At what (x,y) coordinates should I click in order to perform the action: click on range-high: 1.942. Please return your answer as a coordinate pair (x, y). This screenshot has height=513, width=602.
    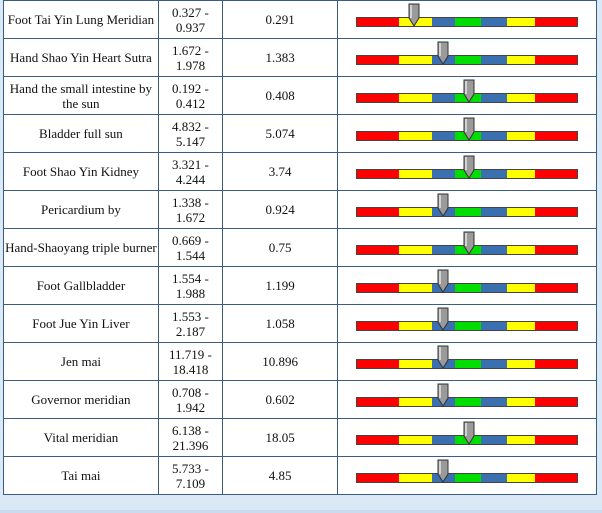
    Looking at the image, I should click on (190, 407).